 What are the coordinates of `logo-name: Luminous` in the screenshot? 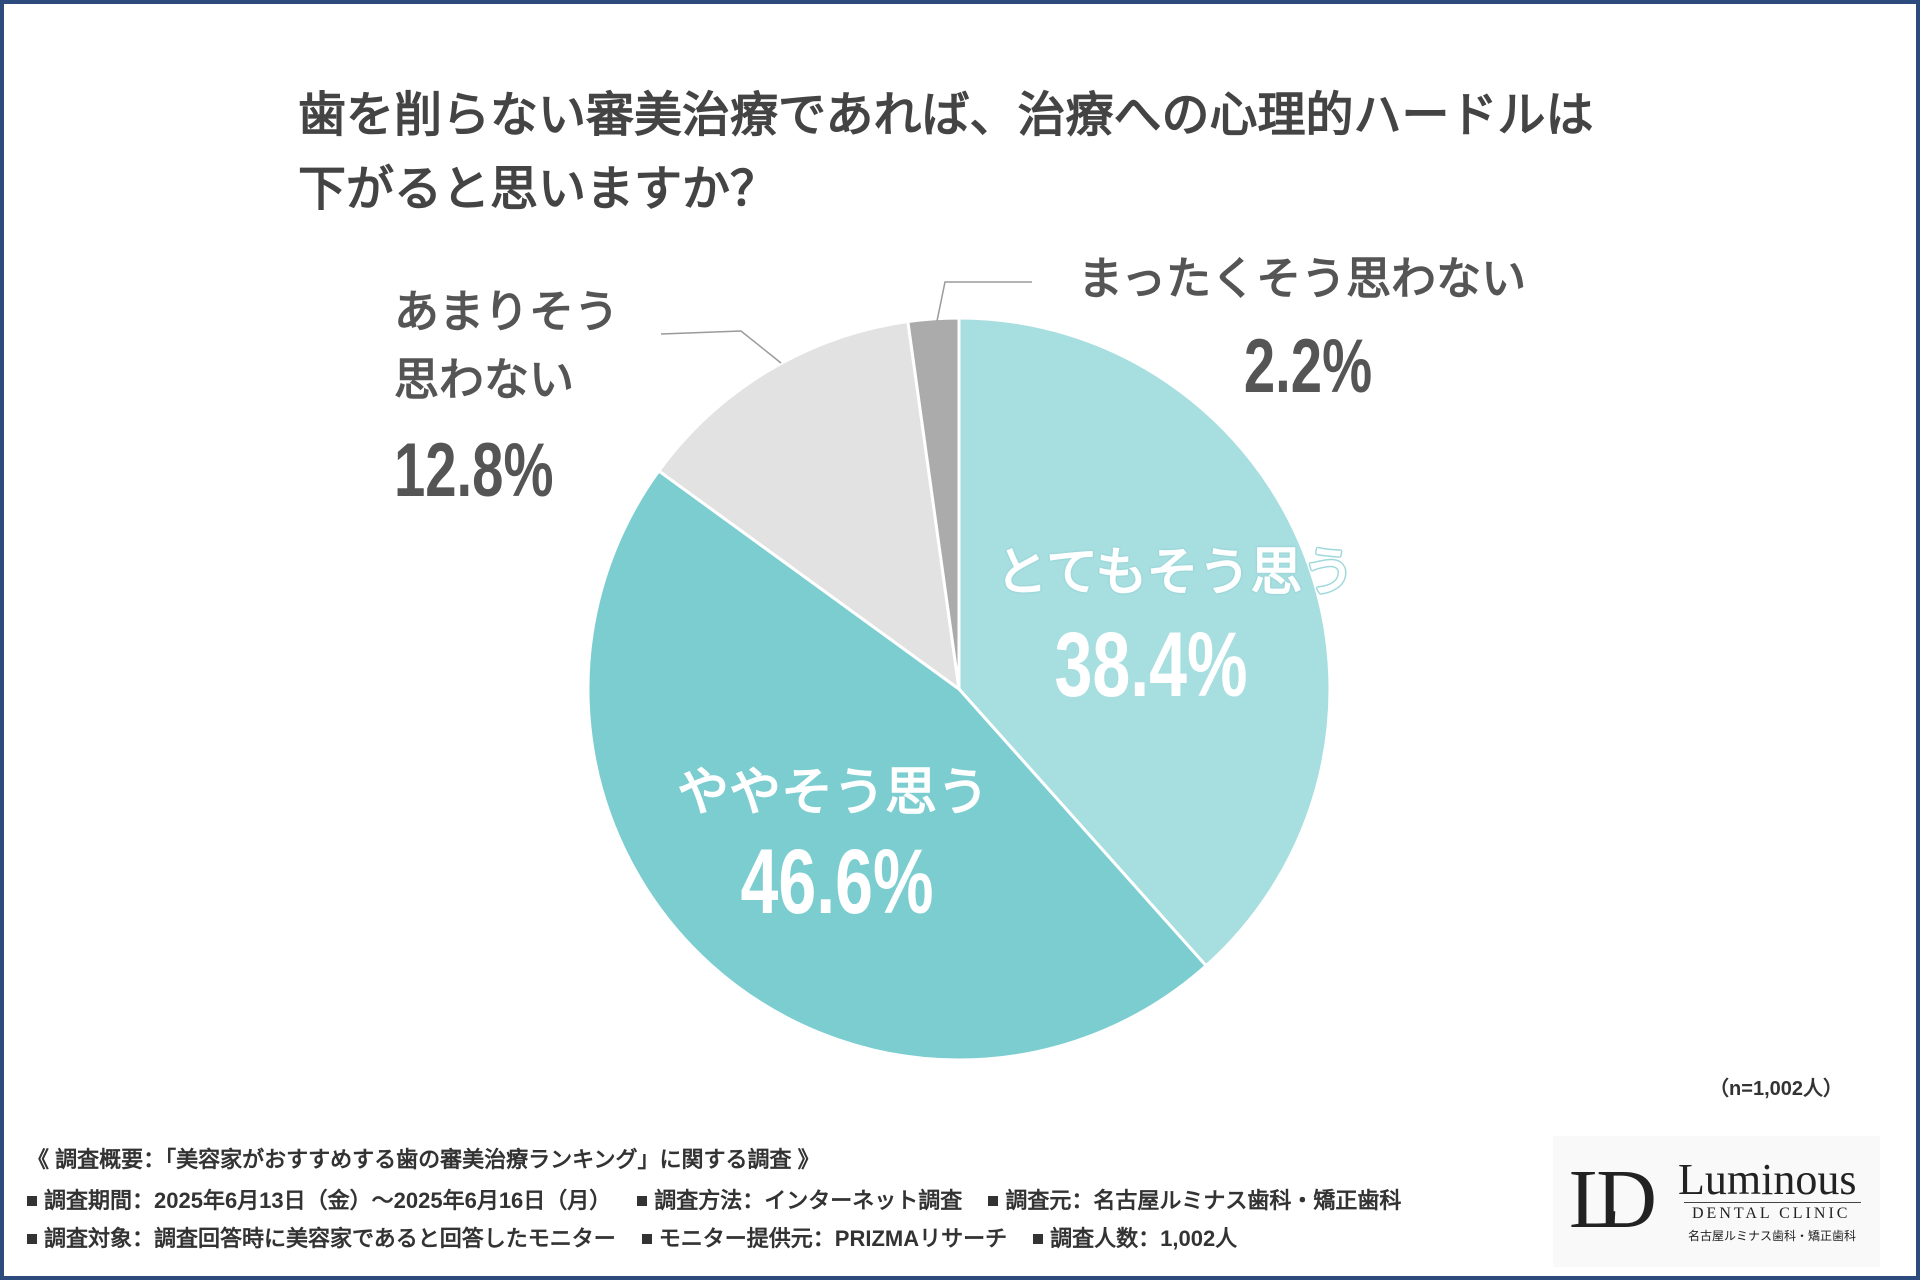 It's located at (1767, 1179).